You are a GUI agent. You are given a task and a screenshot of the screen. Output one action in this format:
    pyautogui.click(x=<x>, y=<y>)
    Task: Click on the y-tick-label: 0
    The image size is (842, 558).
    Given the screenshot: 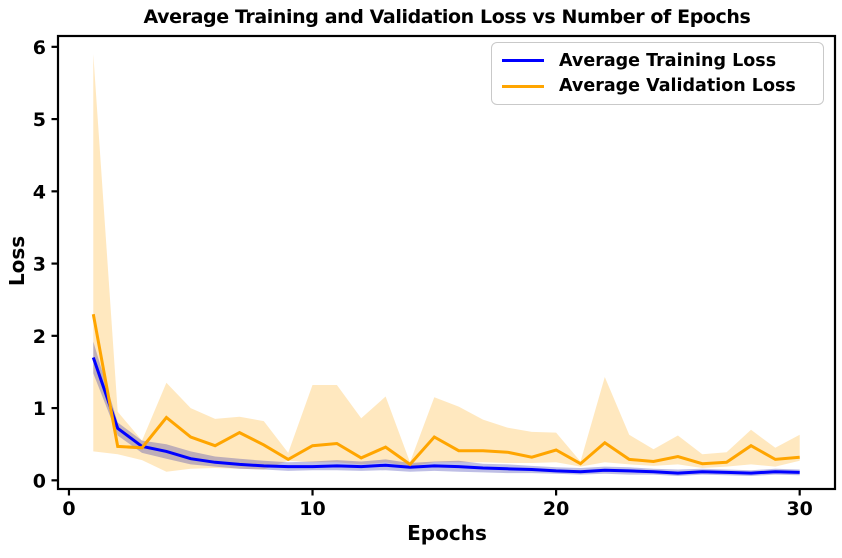 What is the action you would take?
    pyautogui.click(x=39, y=481)
    